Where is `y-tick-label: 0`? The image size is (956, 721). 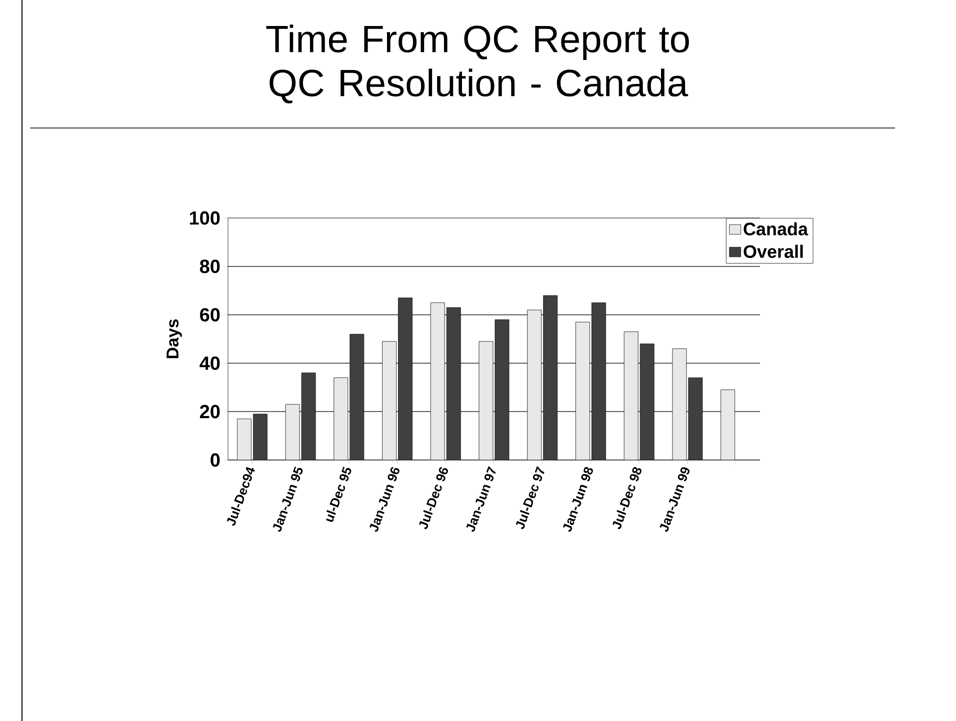
y-tick-label: 0 is located at coordinates (215, 460).